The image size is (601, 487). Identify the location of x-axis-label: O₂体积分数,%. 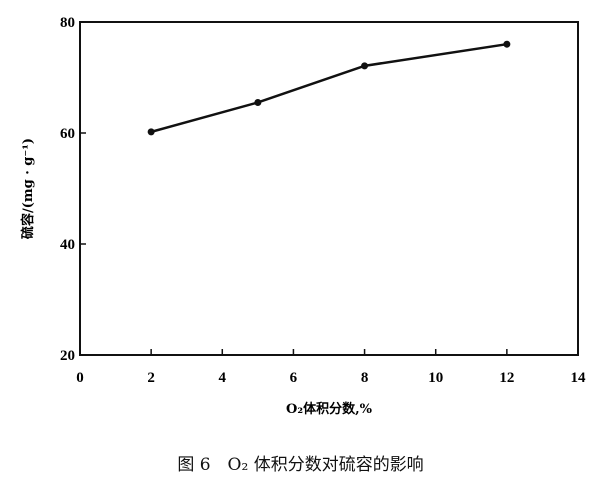
(329, 409).